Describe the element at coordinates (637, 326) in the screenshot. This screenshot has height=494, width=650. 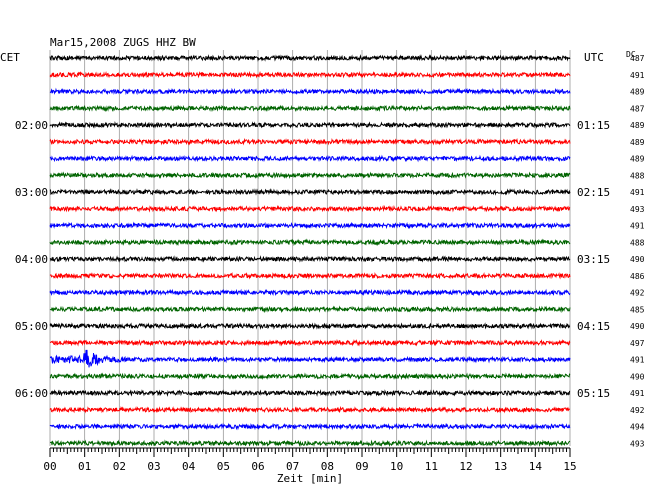
I see `dc-value-16: 490` at that location.